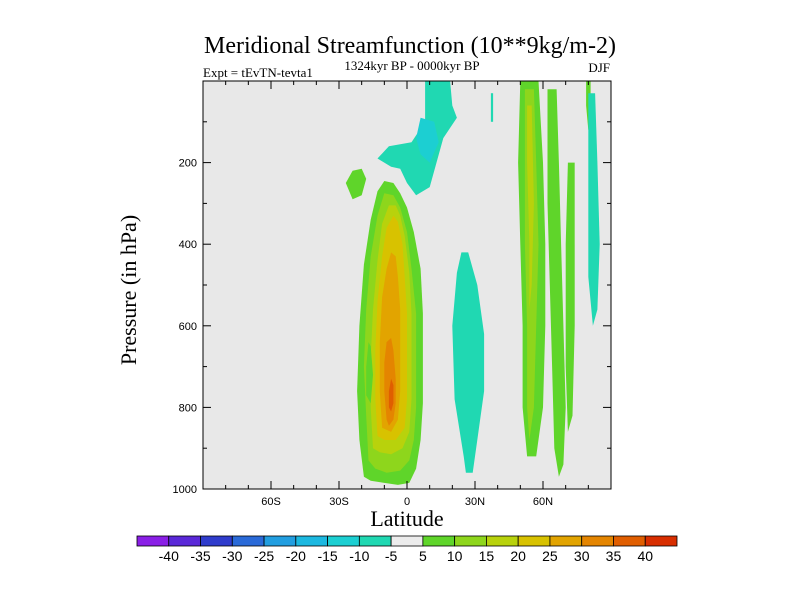  Describe the element at coordinates (407, 549) in the screenshot. I see `colorbar: -40 -35 -30 -25 -20 -15 -10 -5 5 10 15 20 25 30 35 40` at that location.